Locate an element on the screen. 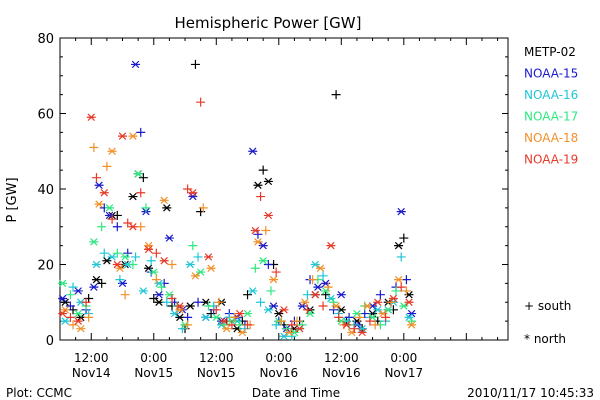 The height and width of the screenshot is (400, 600). legend-north-marker: * north is located at coordinates (545, 339).